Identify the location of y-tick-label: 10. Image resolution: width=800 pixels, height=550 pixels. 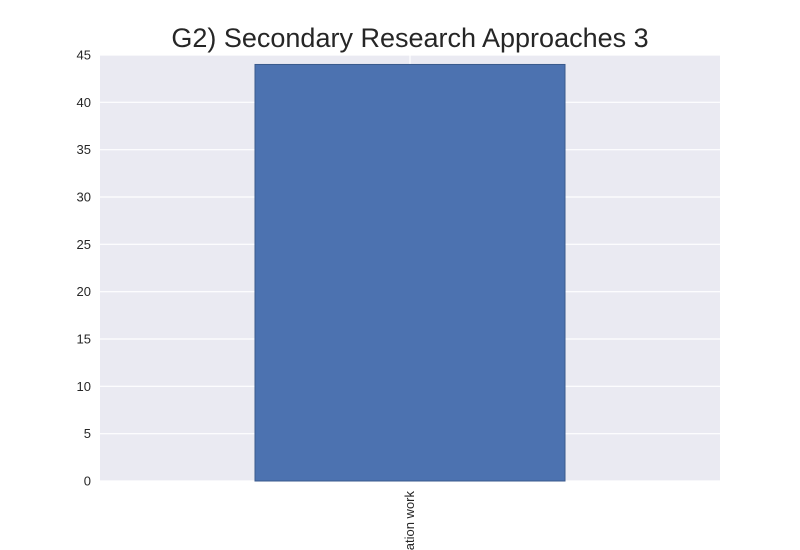
(84, 386).